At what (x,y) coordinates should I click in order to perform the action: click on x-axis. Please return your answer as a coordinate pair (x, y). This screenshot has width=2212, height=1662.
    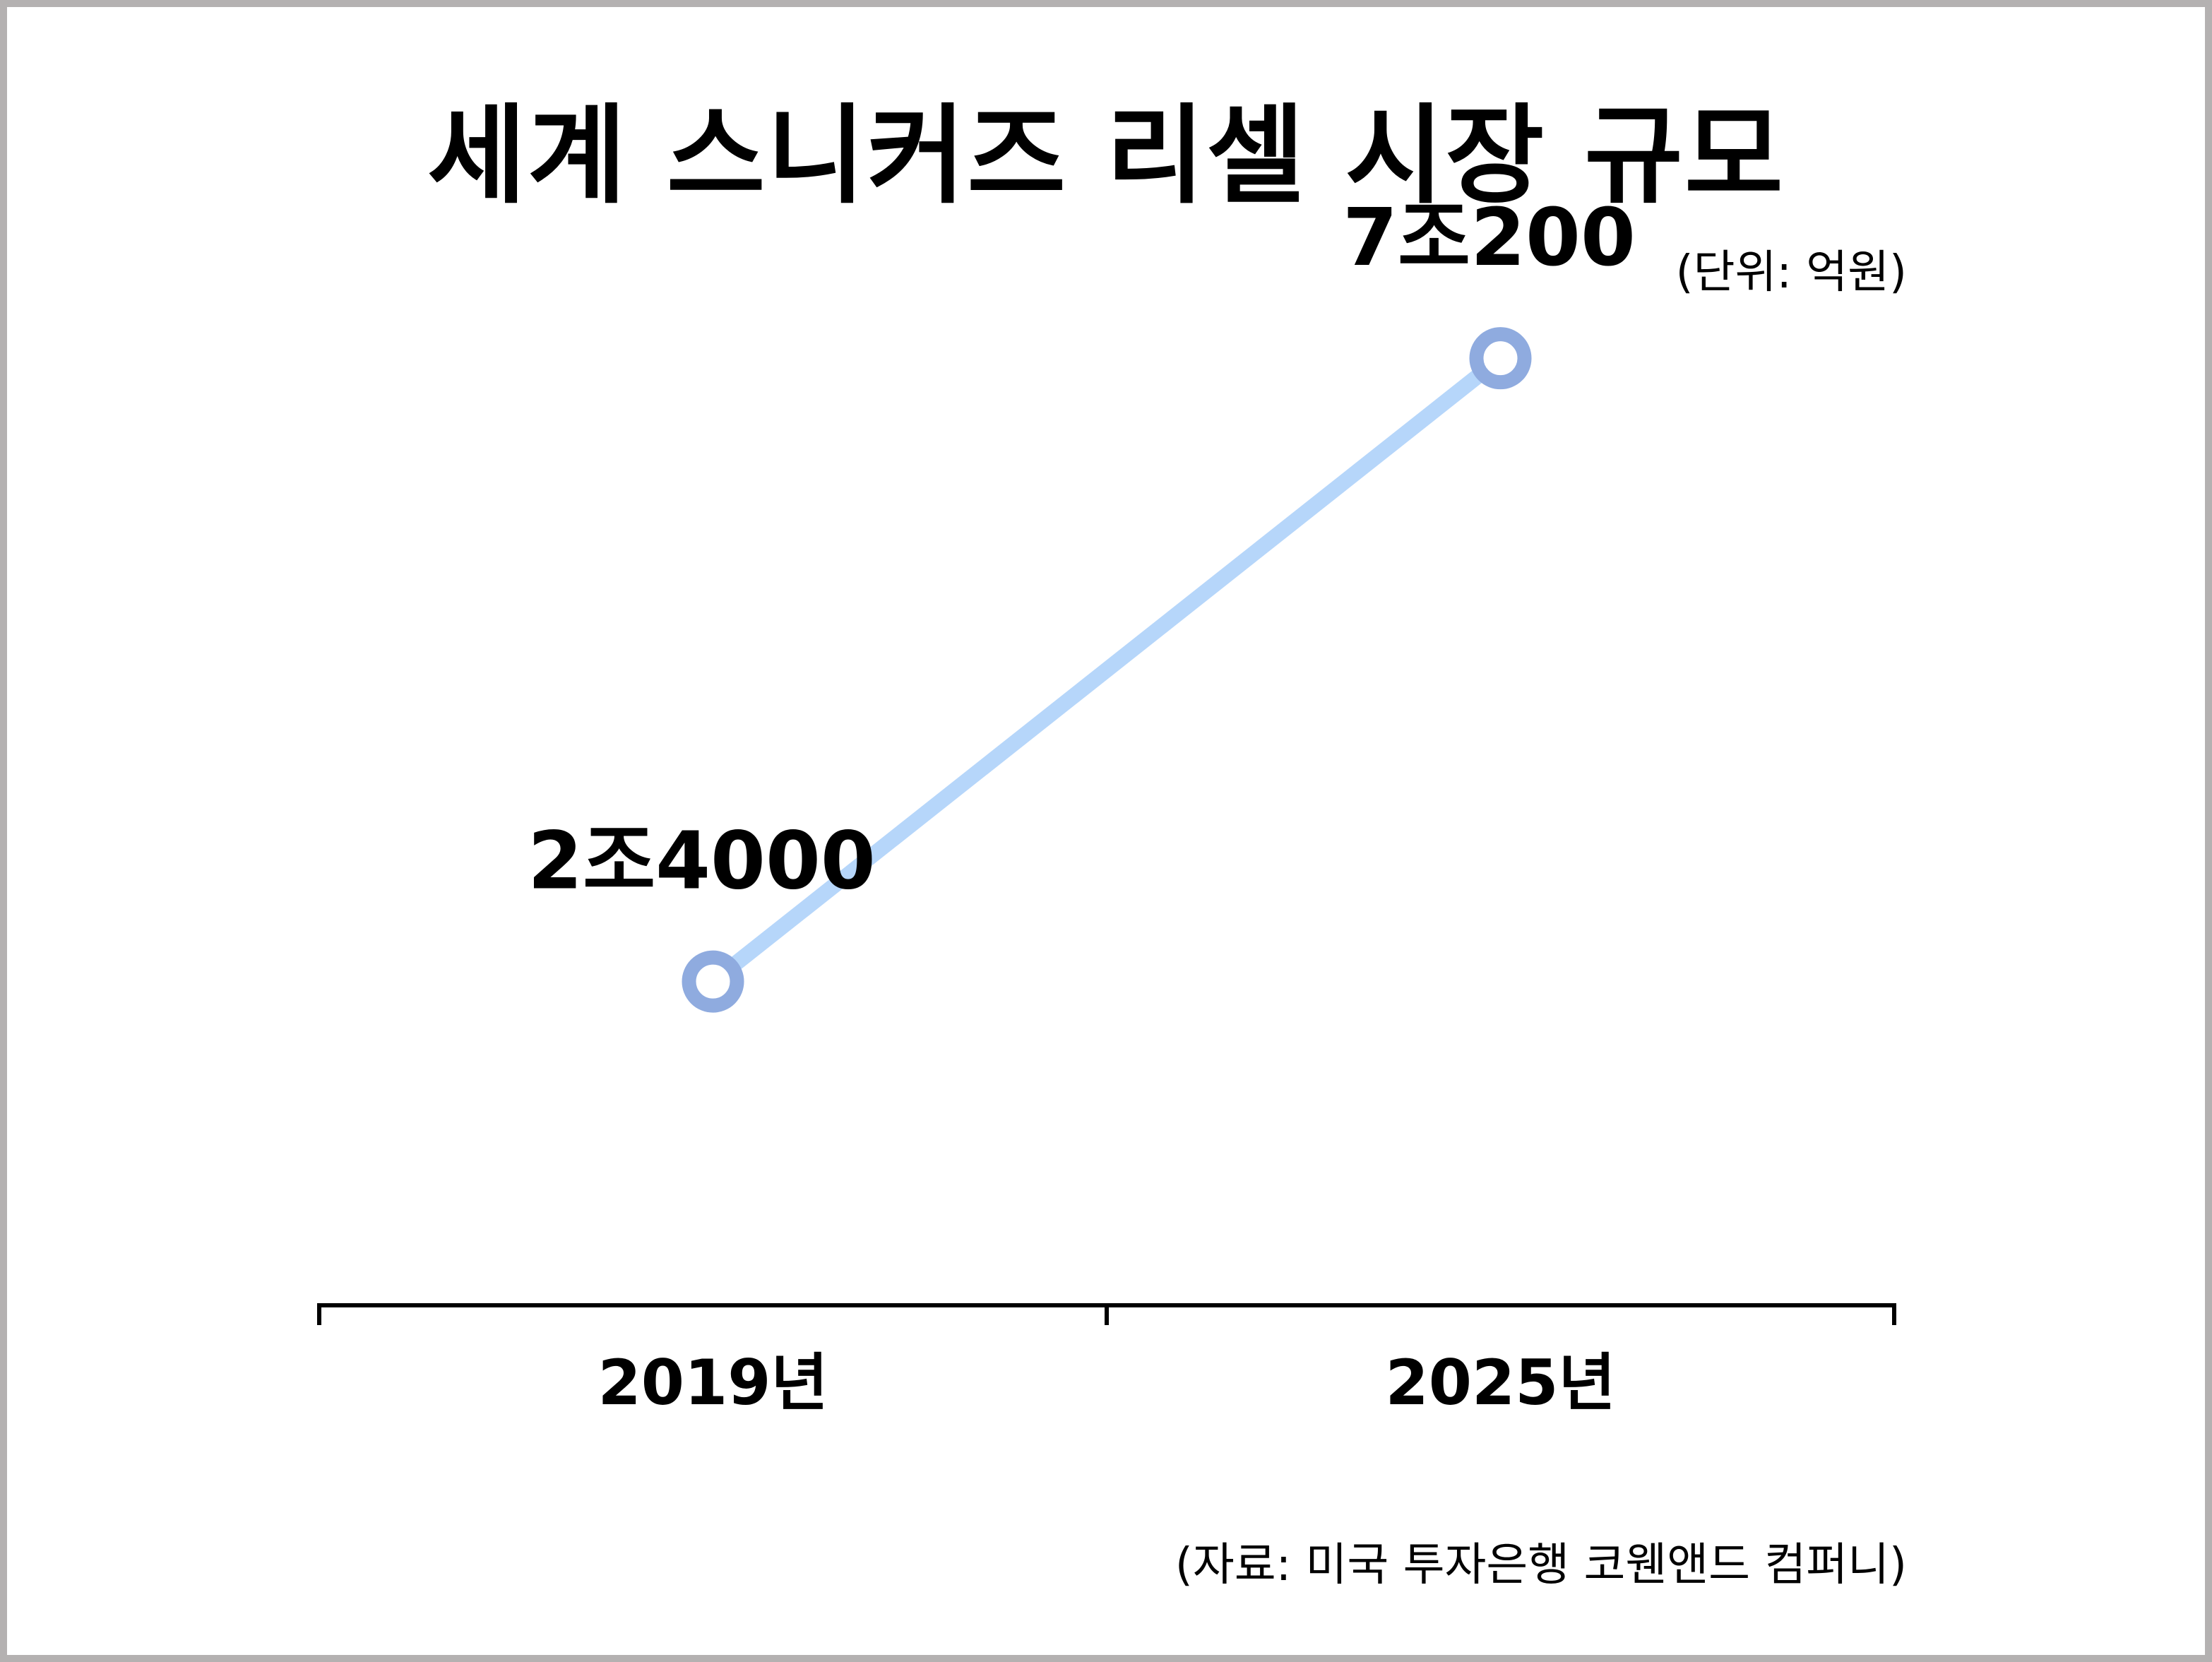
    Looking at the image, I should click on (1106, 1314).